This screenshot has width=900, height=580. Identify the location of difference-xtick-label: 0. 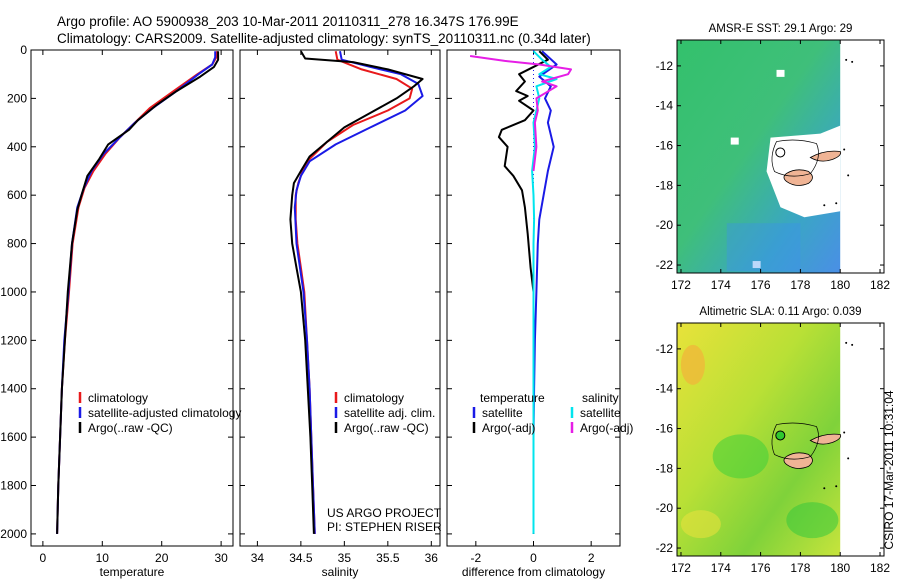
(533, 558).